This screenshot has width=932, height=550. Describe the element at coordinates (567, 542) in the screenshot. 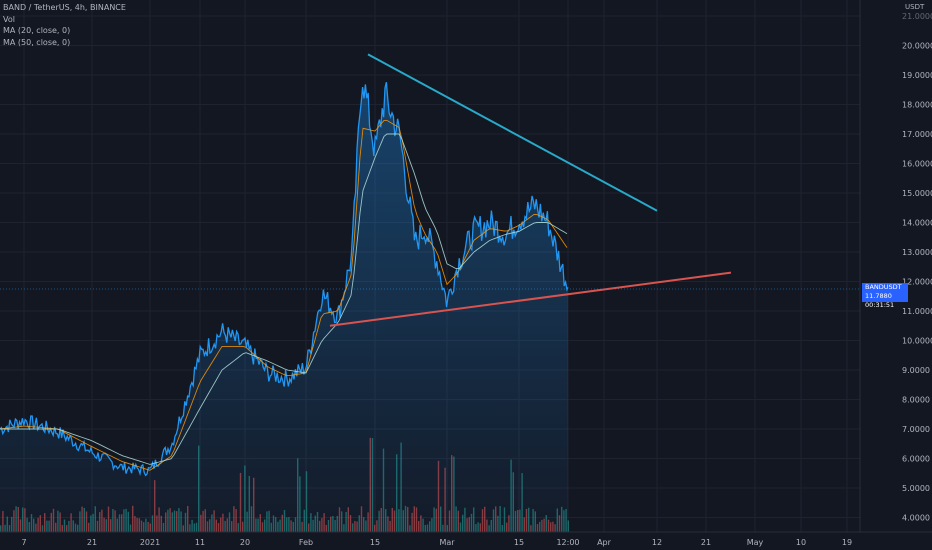

I see `time-tick-label: 12:00` at that location.